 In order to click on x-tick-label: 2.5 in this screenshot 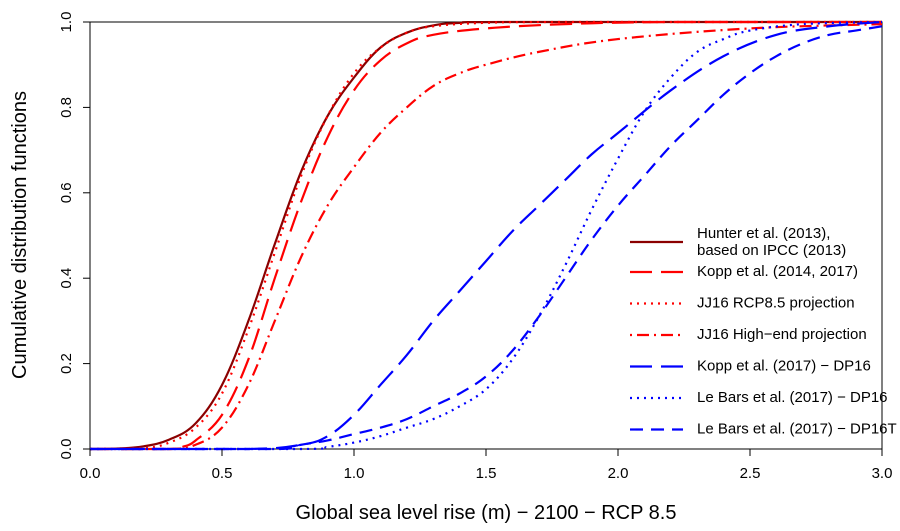, I will do `click(750, 473)`.